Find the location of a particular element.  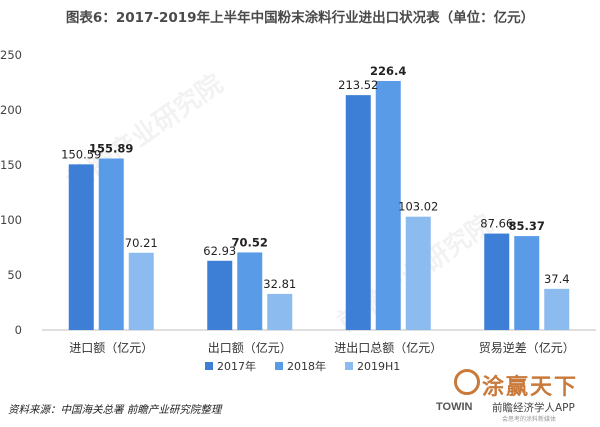

data-label: 32.81 is located at coordinates (279, 284).